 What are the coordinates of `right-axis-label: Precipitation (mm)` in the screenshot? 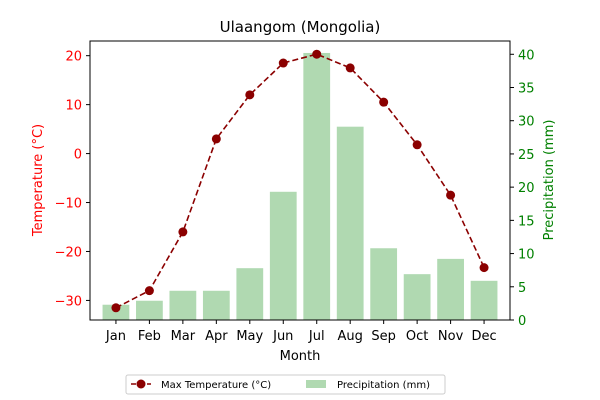 It's located at (549, 180).